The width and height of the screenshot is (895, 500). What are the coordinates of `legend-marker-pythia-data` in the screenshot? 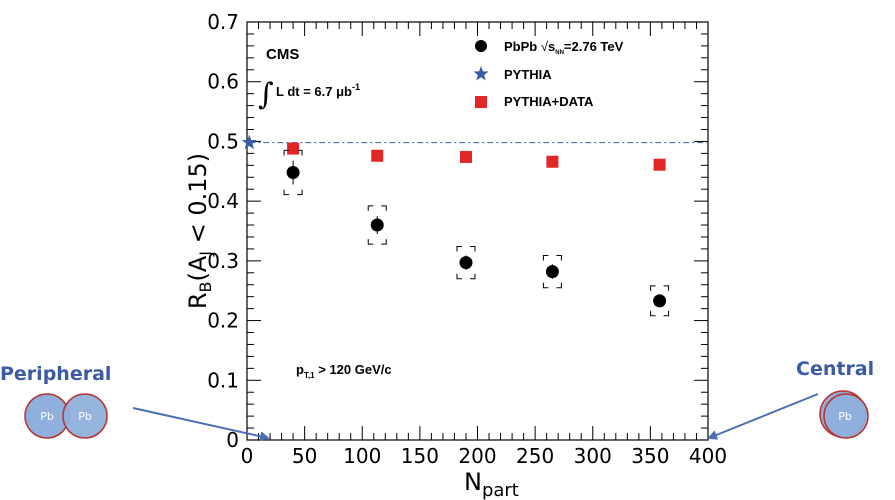 It's located at (481, 102).